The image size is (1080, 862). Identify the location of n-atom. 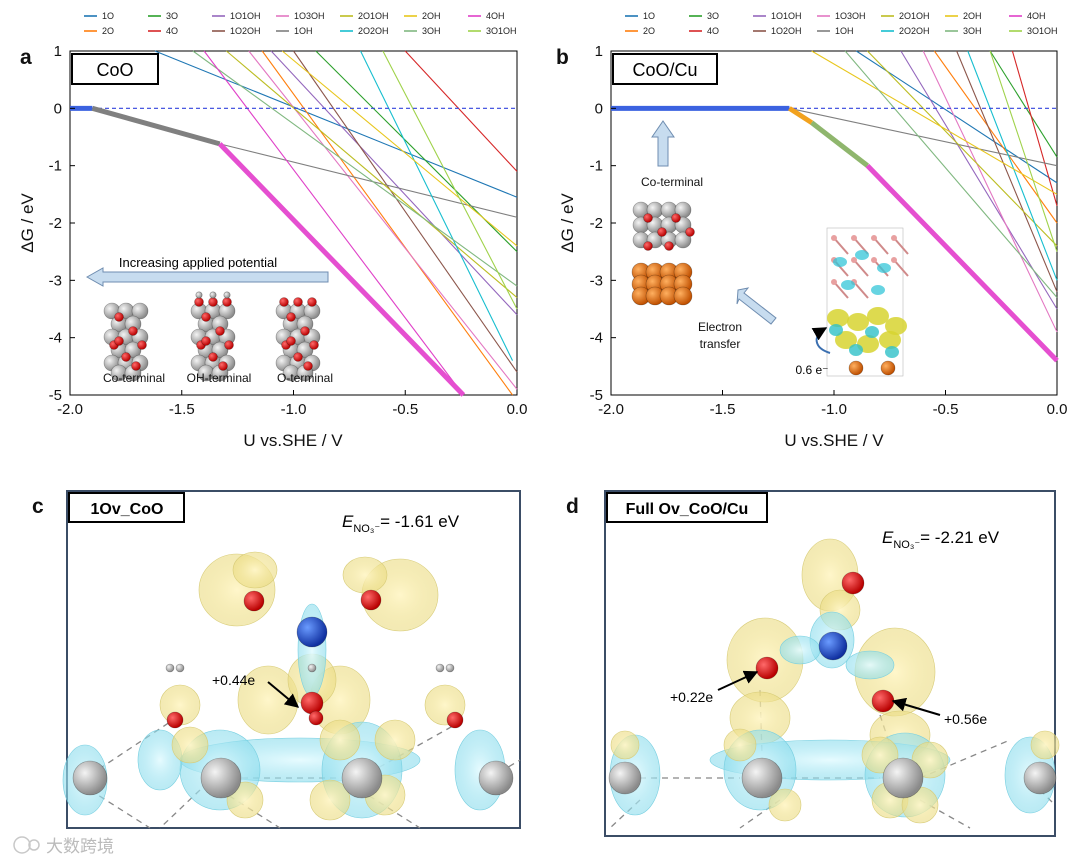
(312, 632).